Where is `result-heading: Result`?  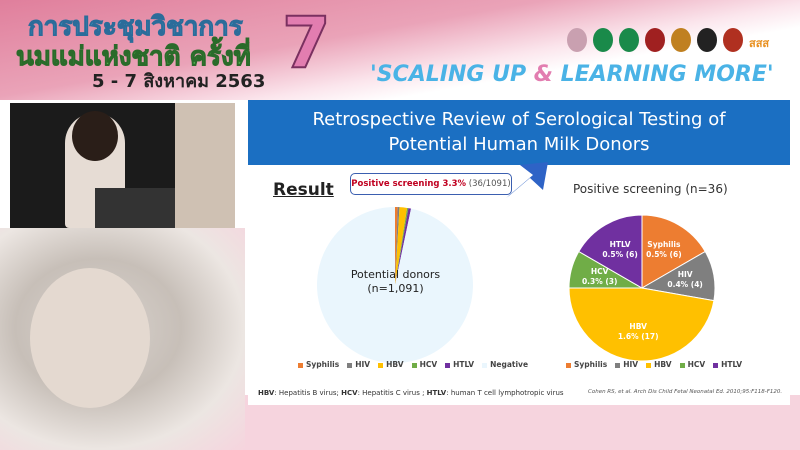 result-heading: Result is located at coordinates (303, 190).